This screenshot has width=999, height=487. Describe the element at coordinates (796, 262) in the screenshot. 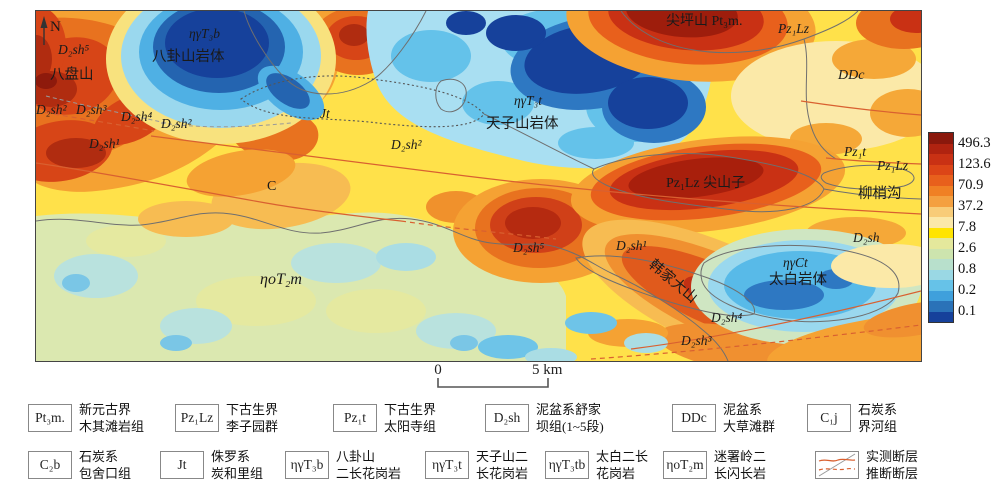

I see `map-label: ηγCt` at that location.